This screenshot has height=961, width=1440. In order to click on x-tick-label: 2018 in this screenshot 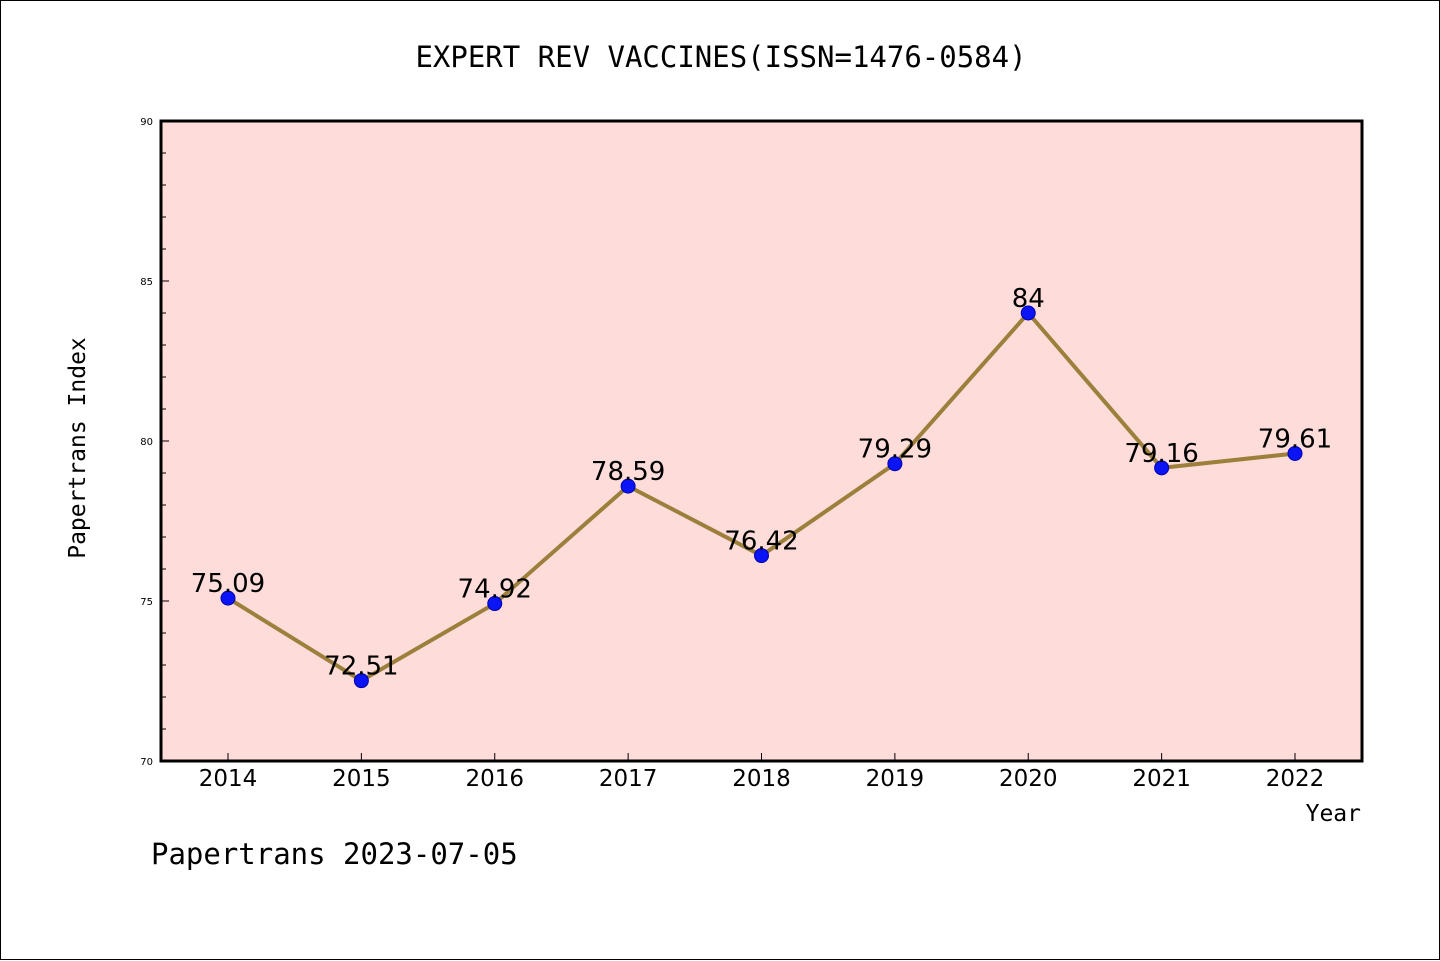, I will do `click(761, 779)`.